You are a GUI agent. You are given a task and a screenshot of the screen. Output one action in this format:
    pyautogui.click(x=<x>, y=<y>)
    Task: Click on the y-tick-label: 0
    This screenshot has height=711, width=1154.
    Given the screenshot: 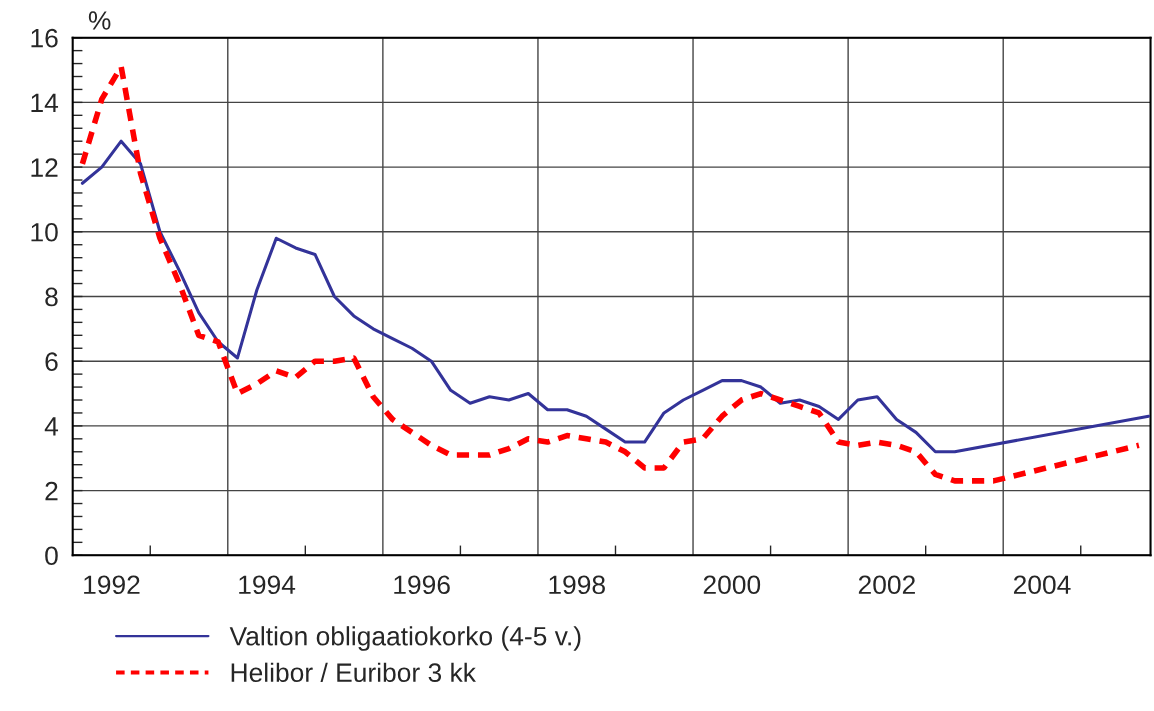 What is the action you would take?
    pyautogui.click(x=51, y=556)
    